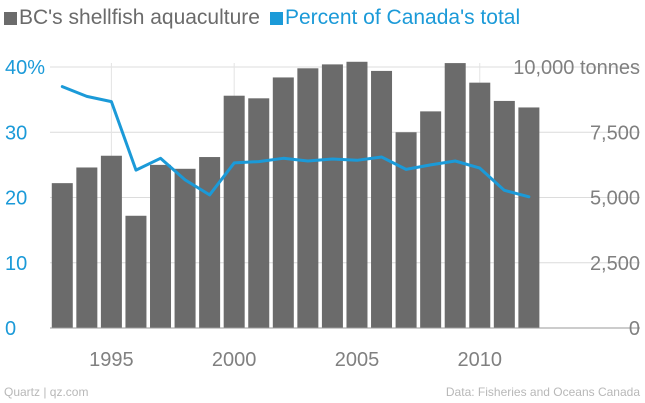 The image size is (645, 403). Describe the element at coordinates (615, 264) in the screenshot. I see `right-axis-tick-label: 2,500` at that location.